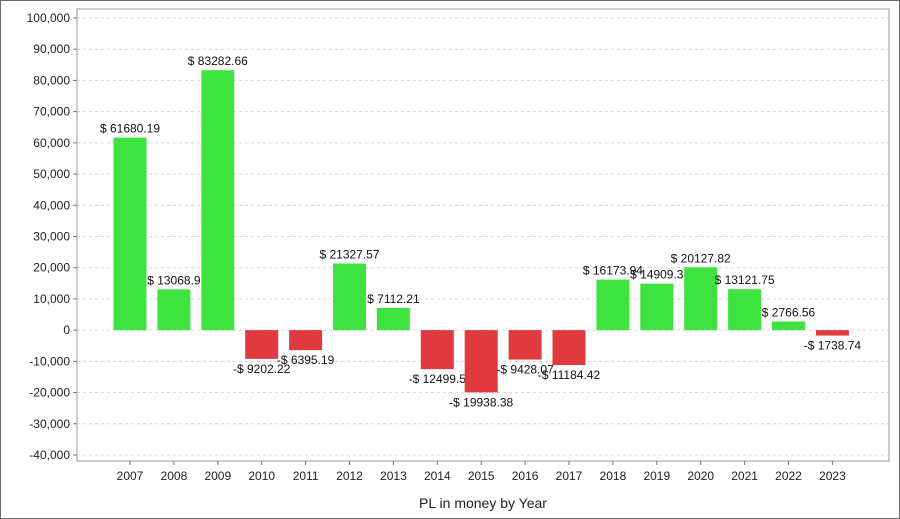  Describe the element at coordinates (66, 330) in the screenshot. I see `y-tick-label: 0` at that location.